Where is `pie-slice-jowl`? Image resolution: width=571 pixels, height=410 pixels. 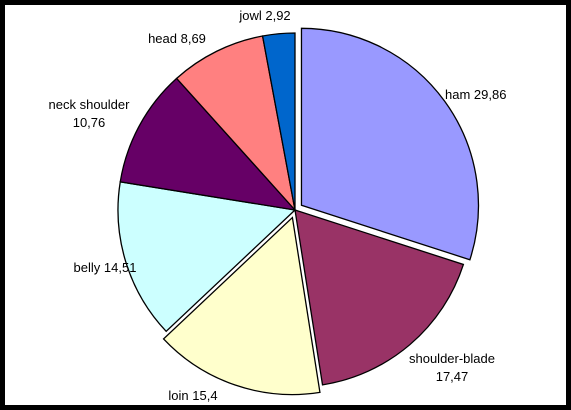 pie-slice-jowl is located at coordinates (278, 121).